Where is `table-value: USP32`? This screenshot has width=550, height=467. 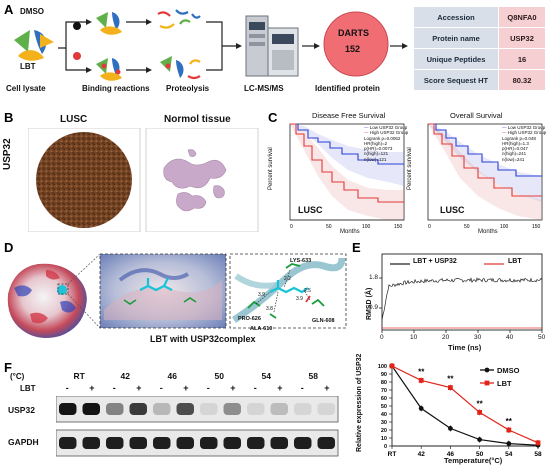 table-value: USP32 is located at coordinates (522, 38).